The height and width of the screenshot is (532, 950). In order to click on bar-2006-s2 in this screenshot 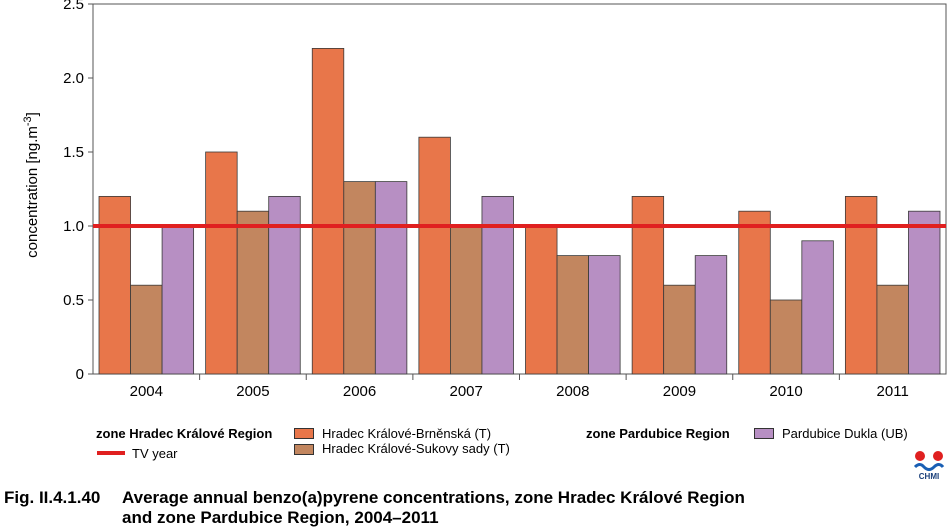, I will do `click(391, 278)`.